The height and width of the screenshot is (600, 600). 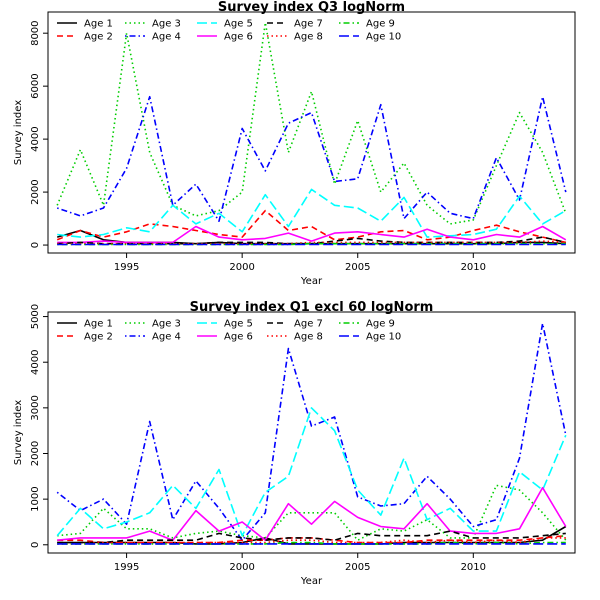 I want to click on y-axis: 0 1000 2000 3000 4000 5000, so click(x=39, y=426).